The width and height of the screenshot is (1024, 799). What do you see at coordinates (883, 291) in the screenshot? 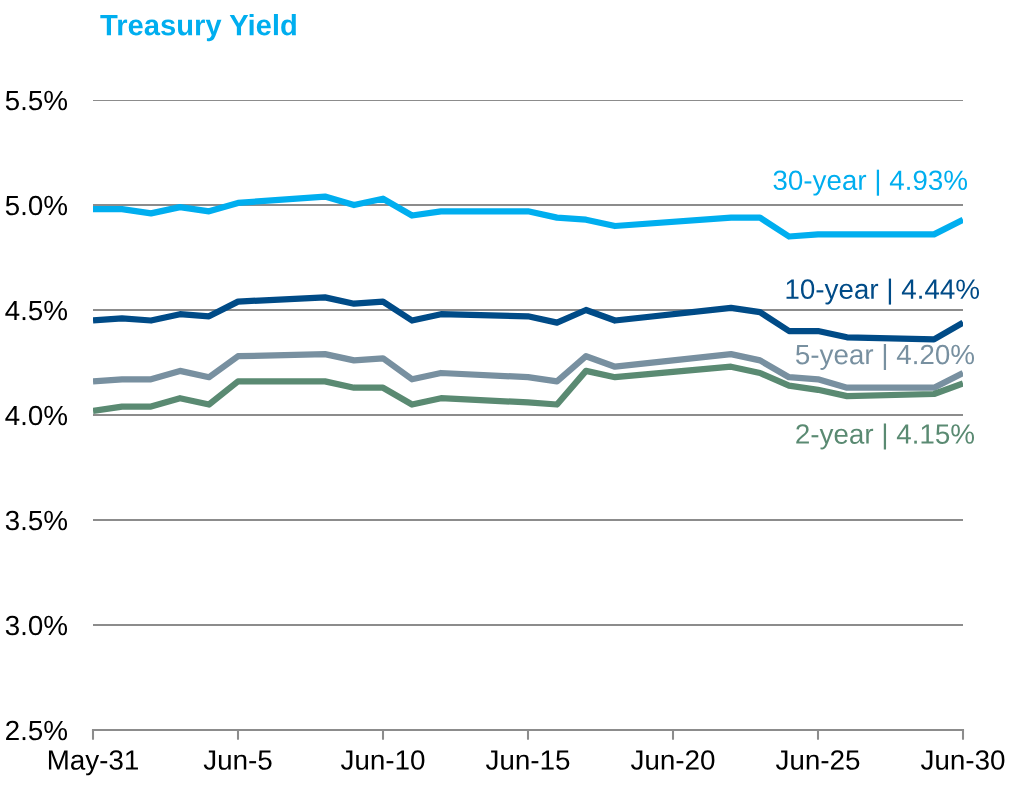
I see `series-label: 10-year | 4.44%` at bounding box center [883, 291].